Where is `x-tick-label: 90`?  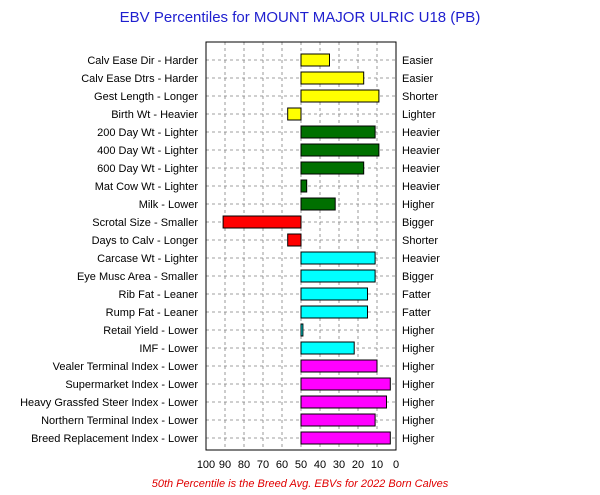
x-tick-label: 90 is located at coordinates (225, 465).